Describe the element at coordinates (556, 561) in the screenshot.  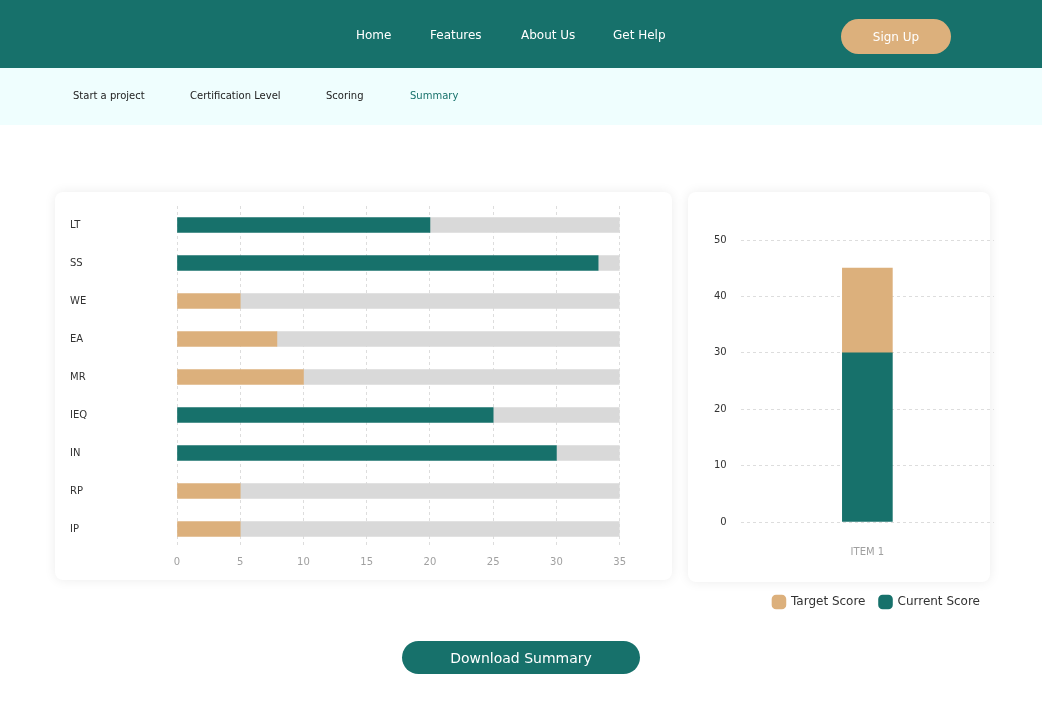
I see `x-tick-label: 30` at that location.